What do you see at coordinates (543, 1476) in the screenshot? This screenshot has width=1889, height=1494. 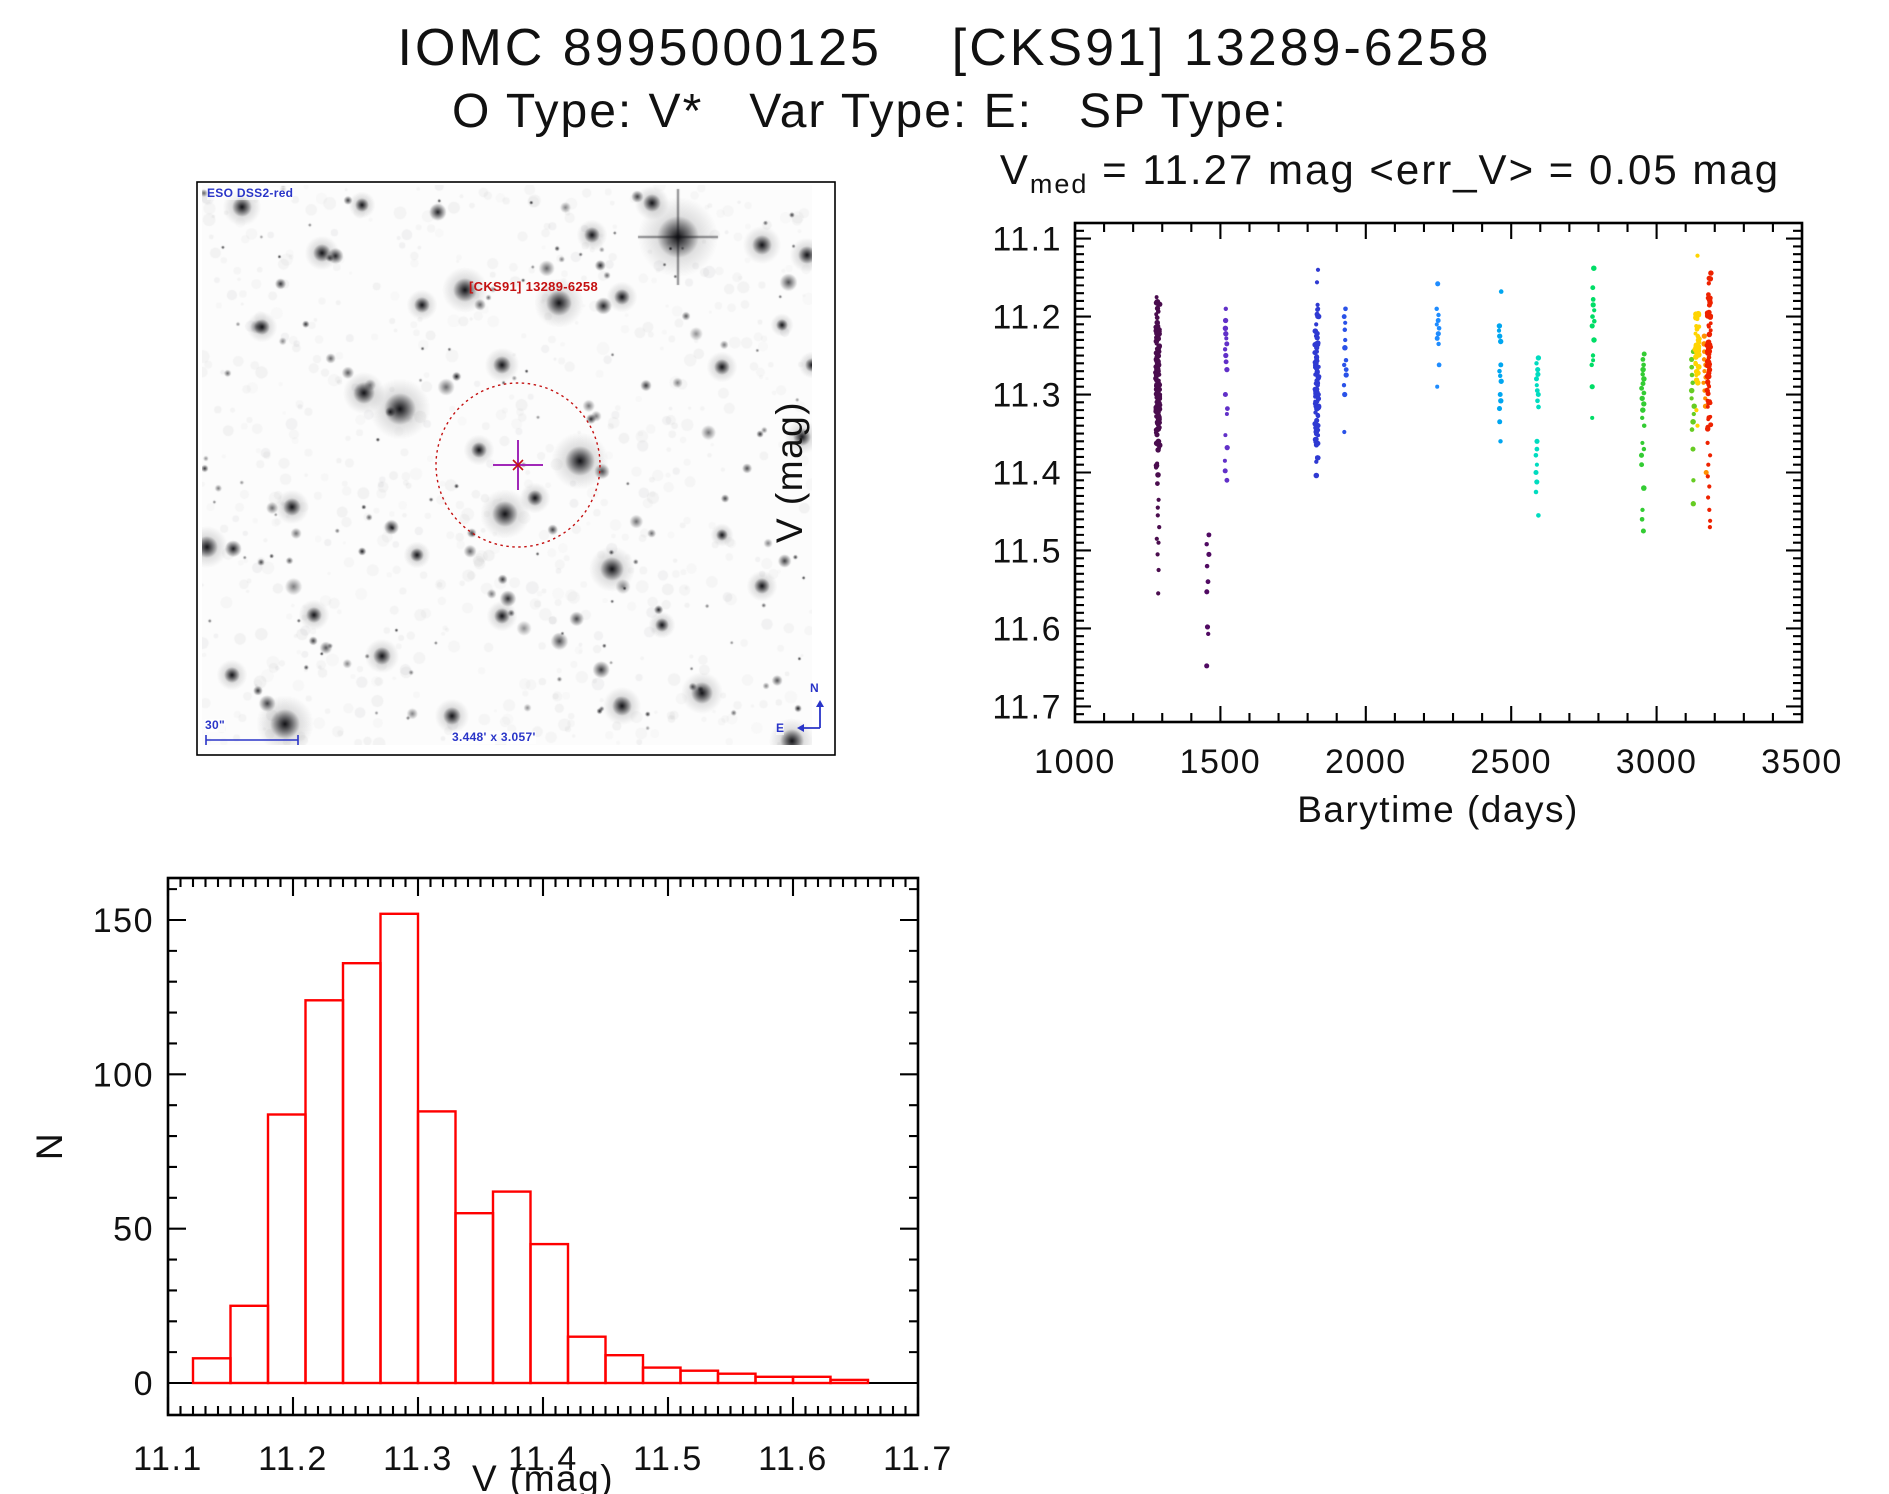 I see `x-axis-title: V (mag)` at bounding box center [543, 1476].